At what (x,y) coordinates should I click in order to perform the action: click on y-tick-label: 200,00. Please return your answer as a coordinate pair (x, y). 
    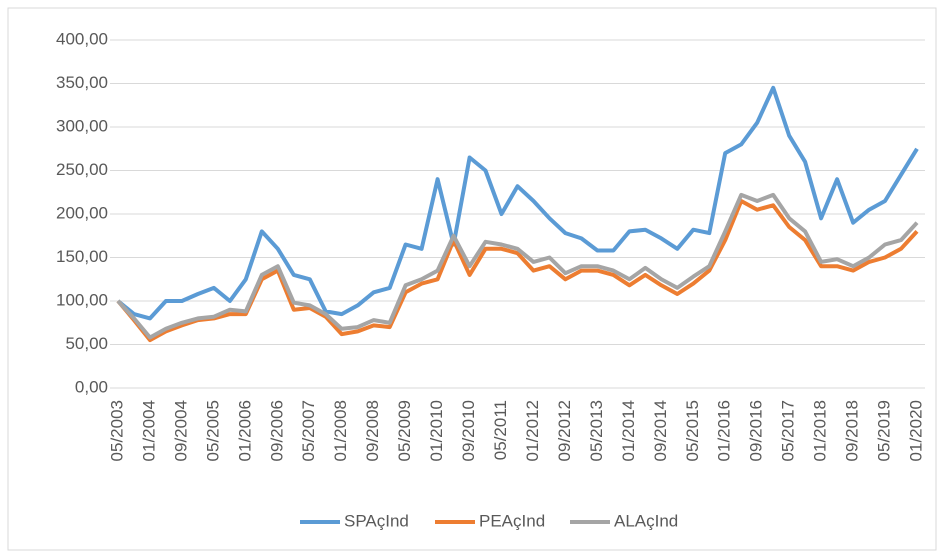
    Looking at the image, I should click on (82, 212).